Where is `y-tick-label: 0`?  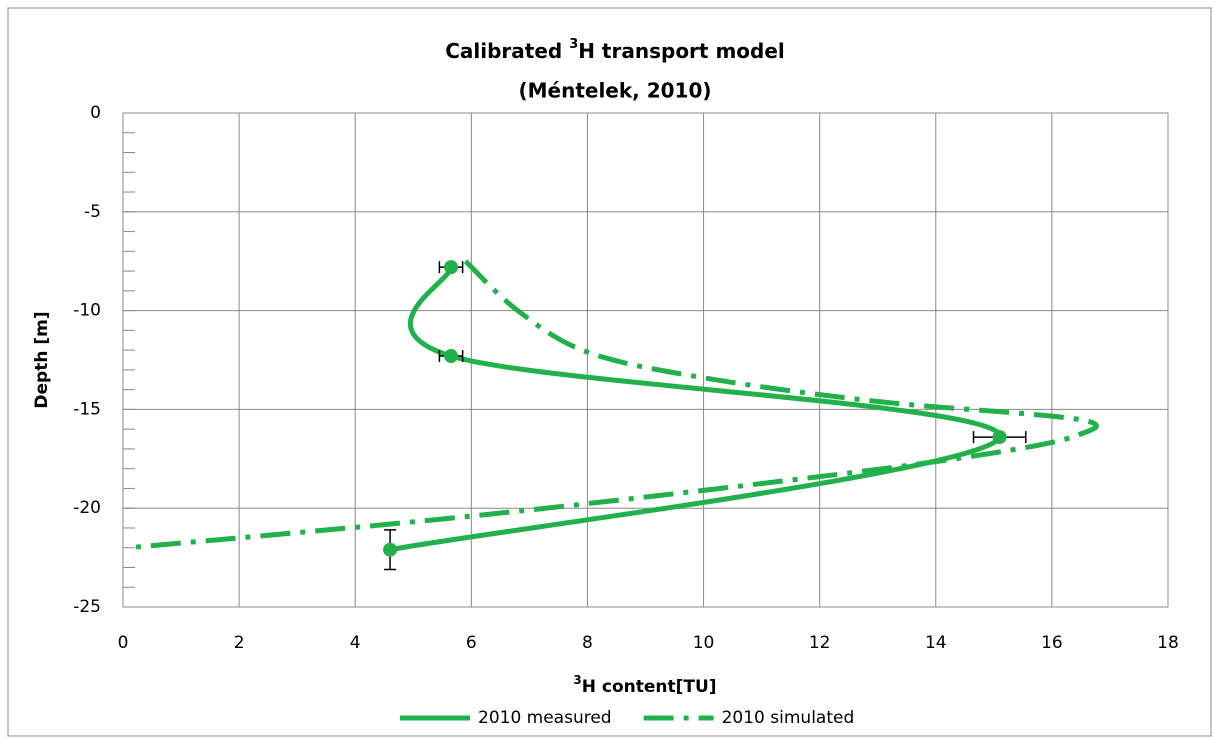
y-tick-label: 0 is located at coordinates (95, 113).